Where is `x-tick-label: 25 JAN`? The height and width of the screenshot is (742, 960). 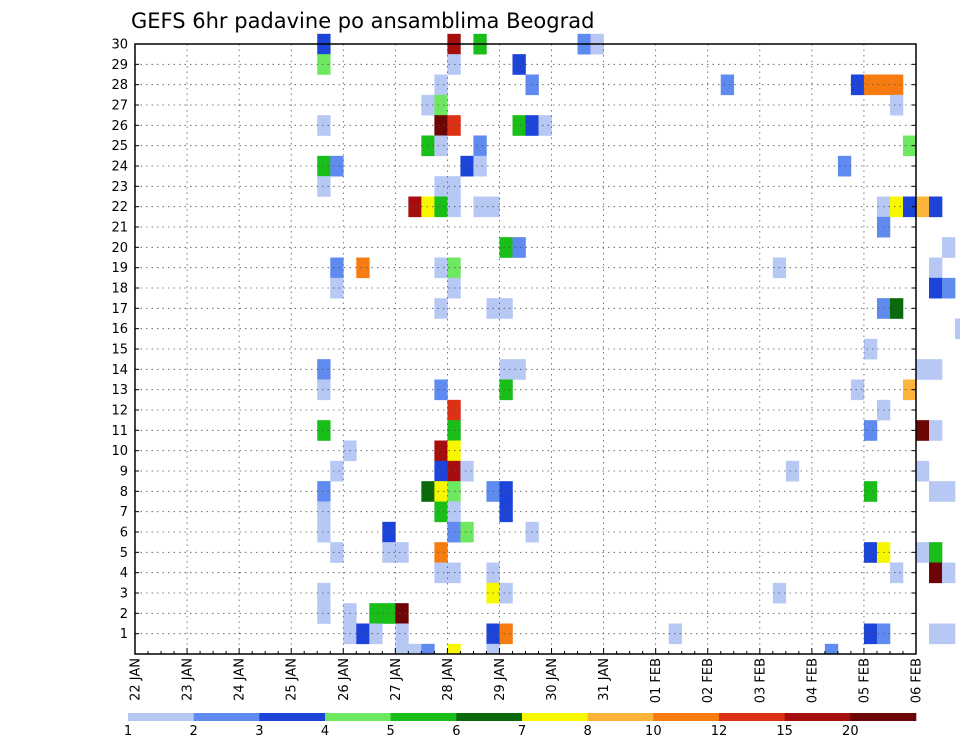
x-tick-label: 25 JAN is located at coordinates (292, 679).